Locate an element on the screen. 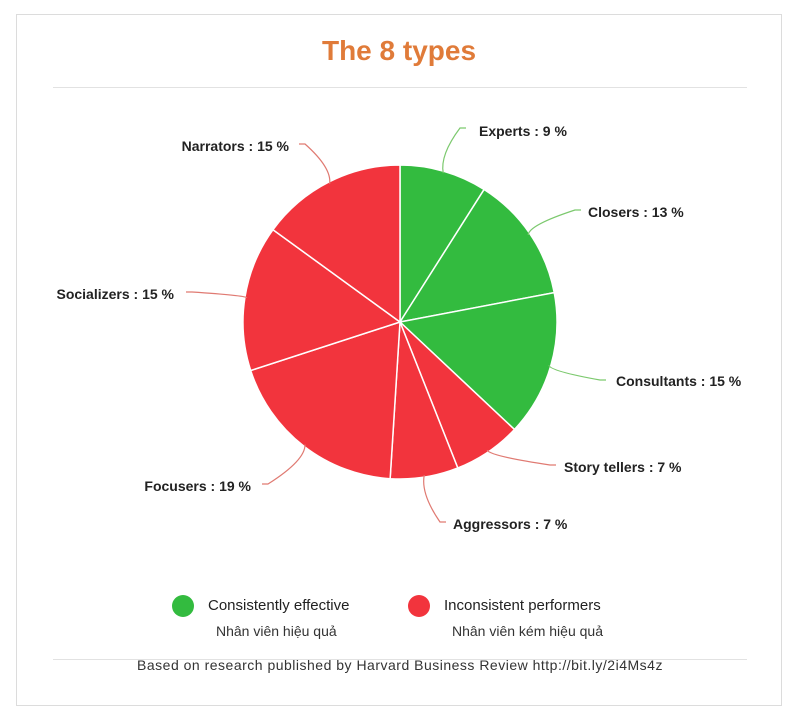 Image resolution: width=800 pixels, height=723 pixels. title-divider is located at coordinates (400, 87).